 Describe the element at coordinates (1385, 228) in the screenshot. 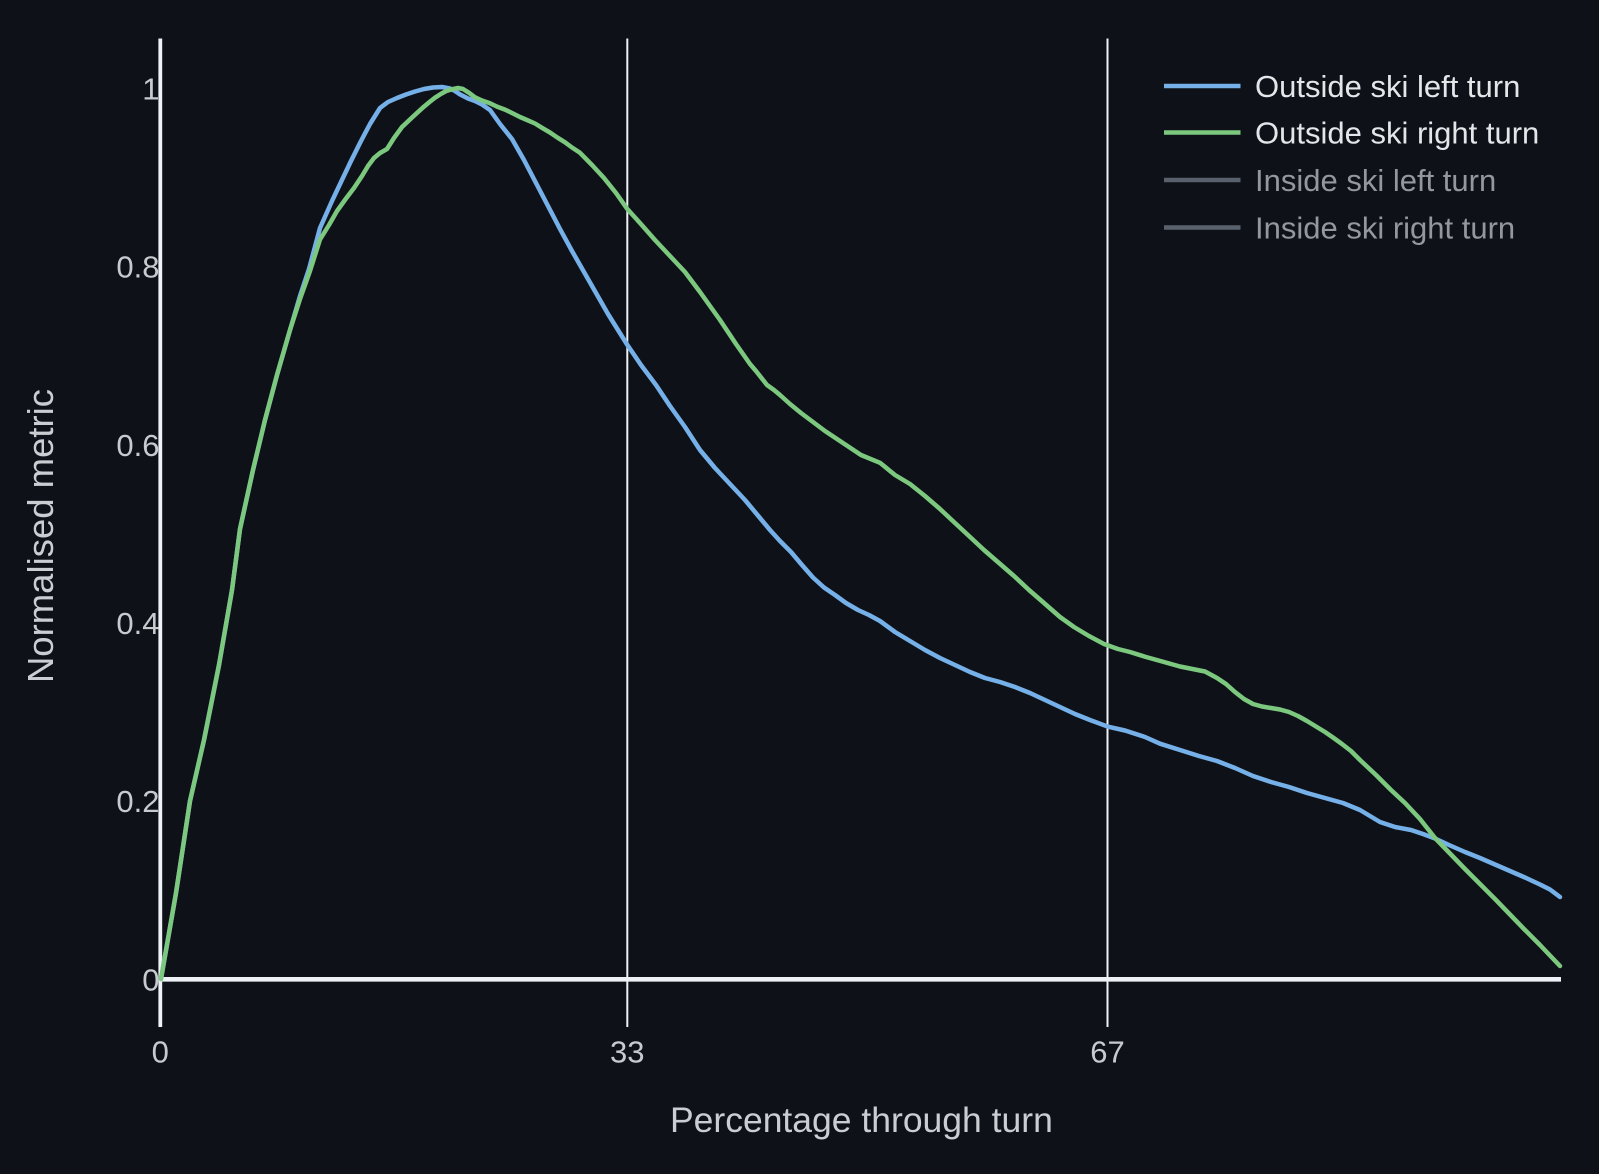

I see `svg-text: Inside ski right turn` at that location.